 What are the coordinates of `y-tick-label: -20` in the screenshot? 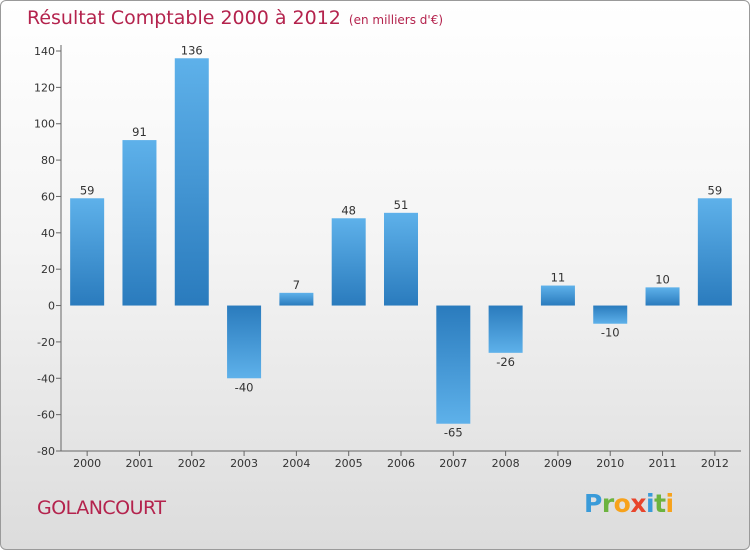 It's located at (46, 342).